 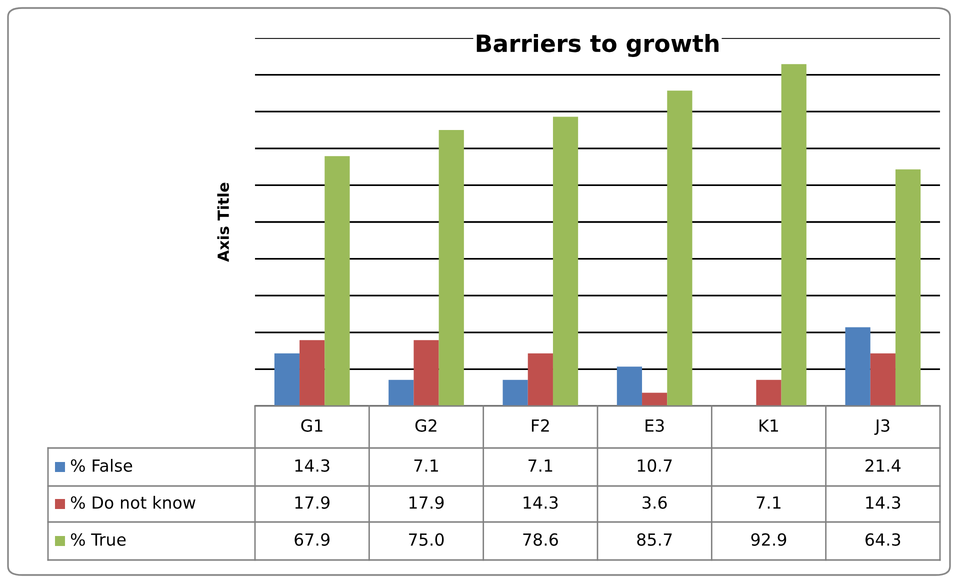 I want to click on x-tick-label: G1, so click(x=311, y=425).